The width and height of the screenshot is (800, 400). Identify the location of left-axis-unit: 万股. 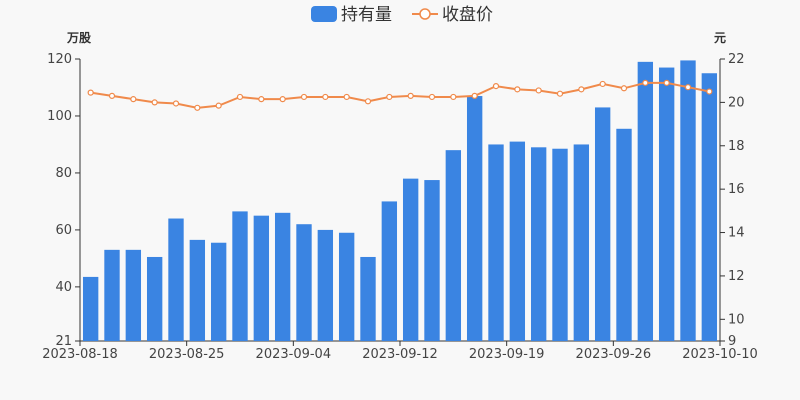
(79, 37).